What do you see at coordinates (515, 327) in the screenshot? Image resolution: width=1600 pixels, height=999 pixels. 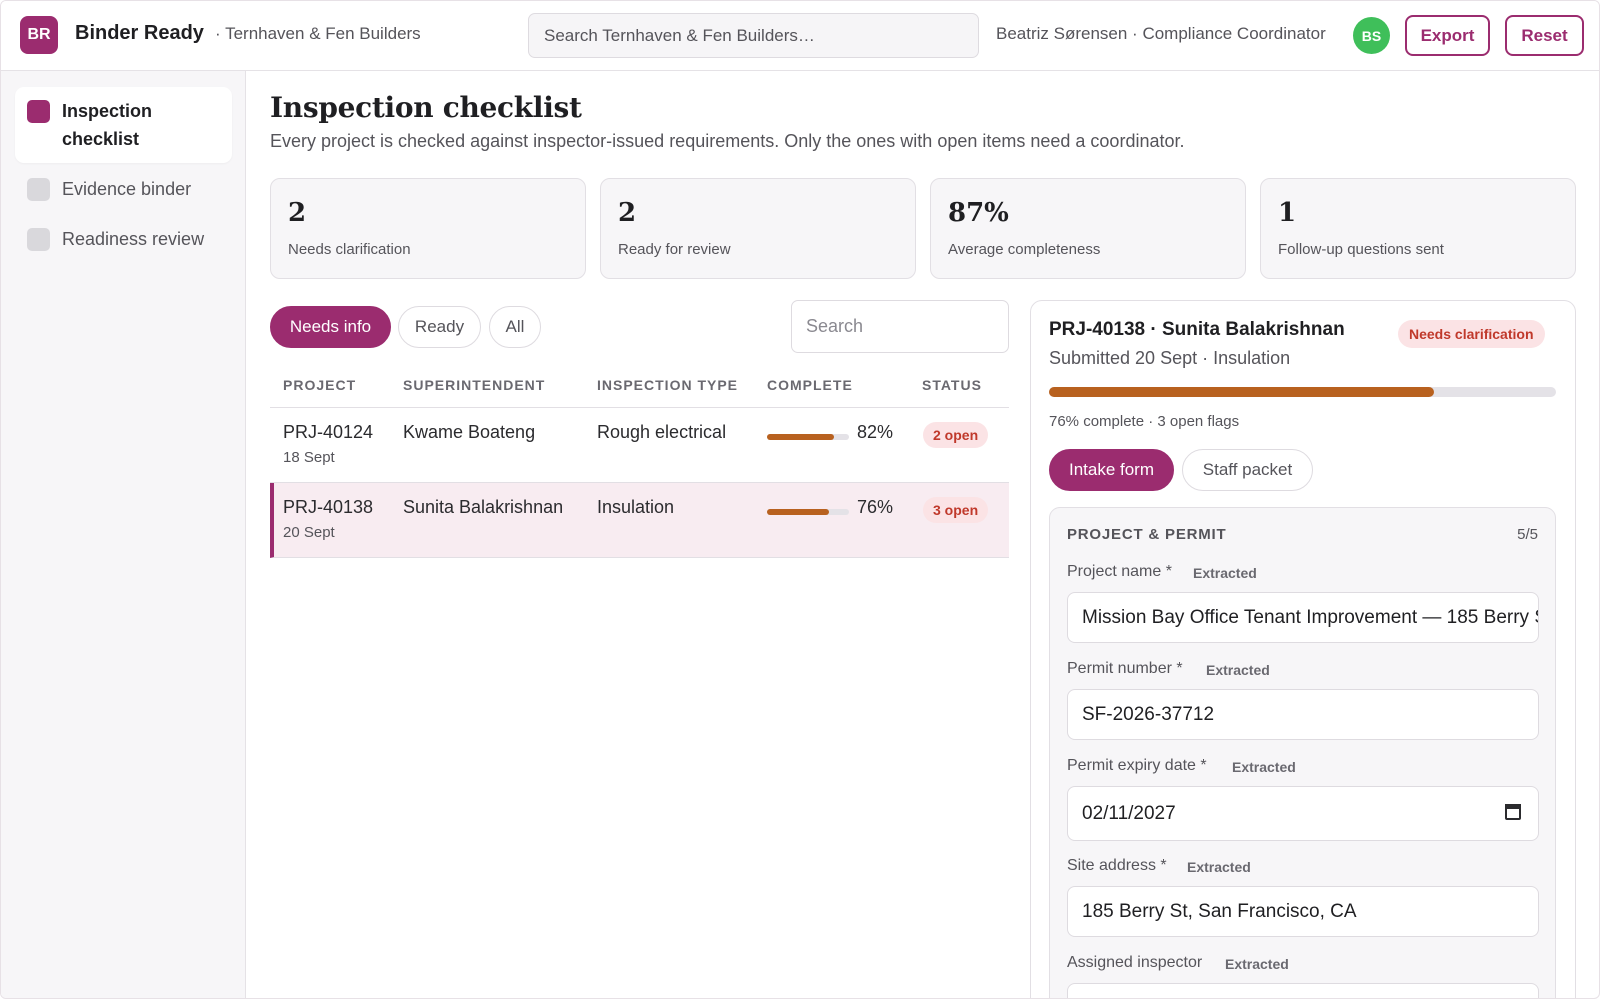 I see `filter-all: All` at bounding box center [515, 327].